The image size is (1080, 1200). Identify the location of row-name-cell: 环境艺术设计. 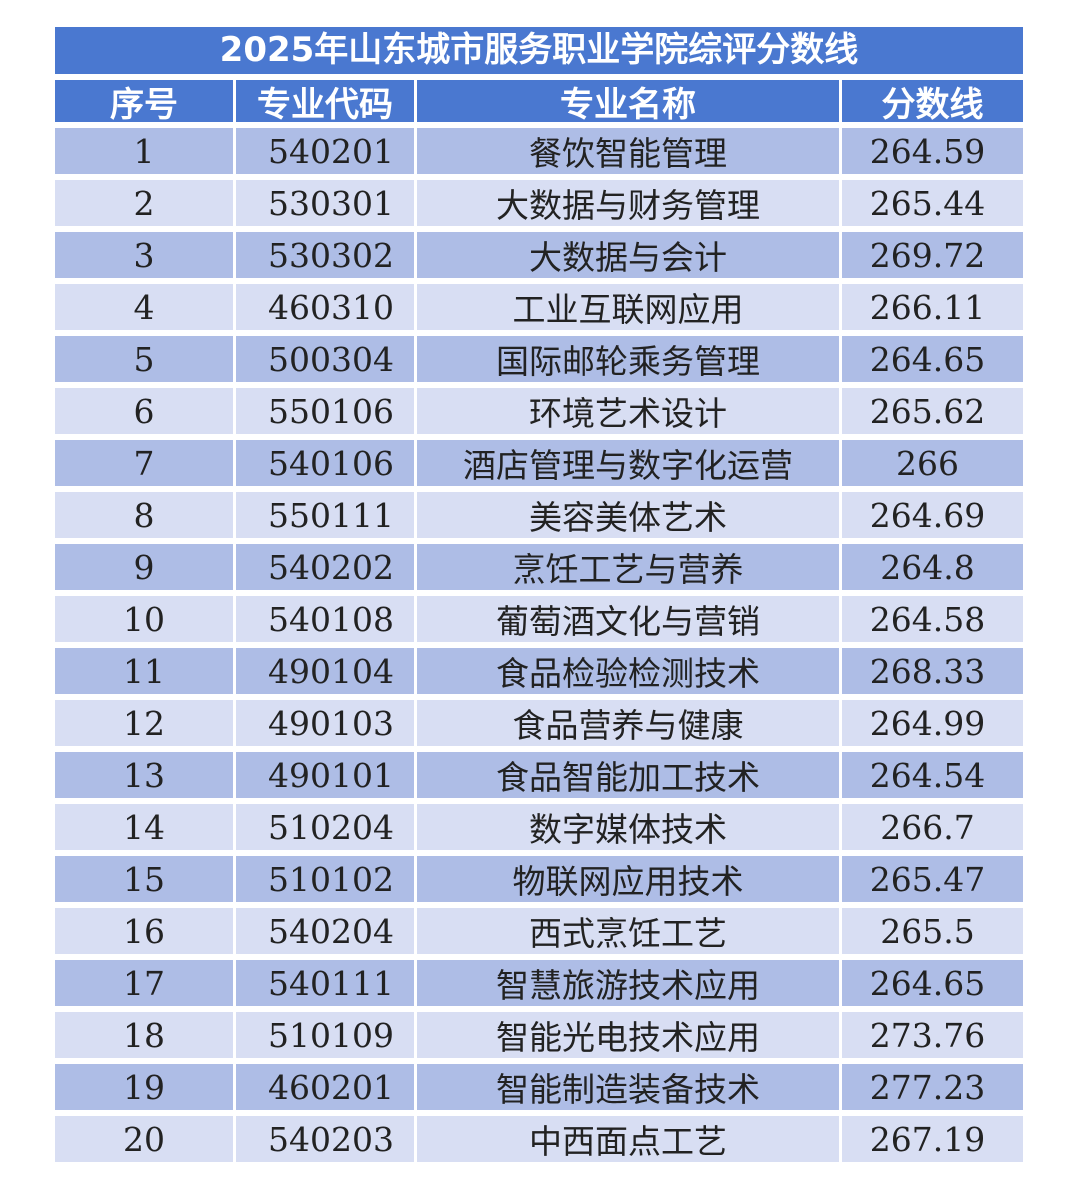
(628, 411).